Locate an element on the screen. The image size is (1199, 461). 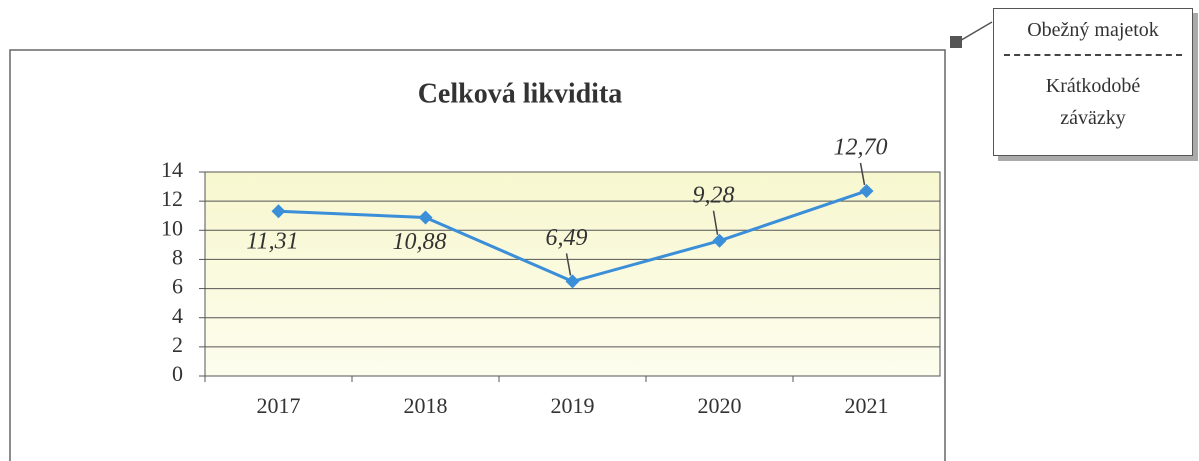
y-tick-label: 10 is located at coordinates (172, 227).